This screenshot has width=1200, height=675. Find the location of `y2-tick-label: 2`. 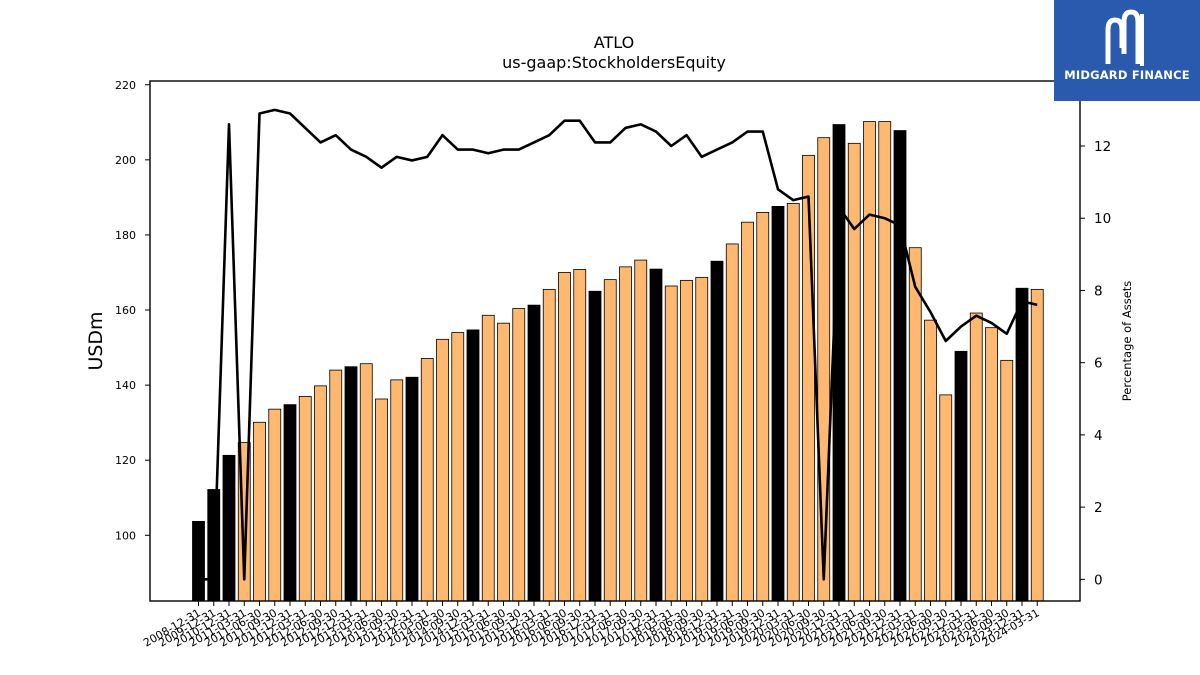

y2-tick-label: 2 is located at coordinates (1098, 508).